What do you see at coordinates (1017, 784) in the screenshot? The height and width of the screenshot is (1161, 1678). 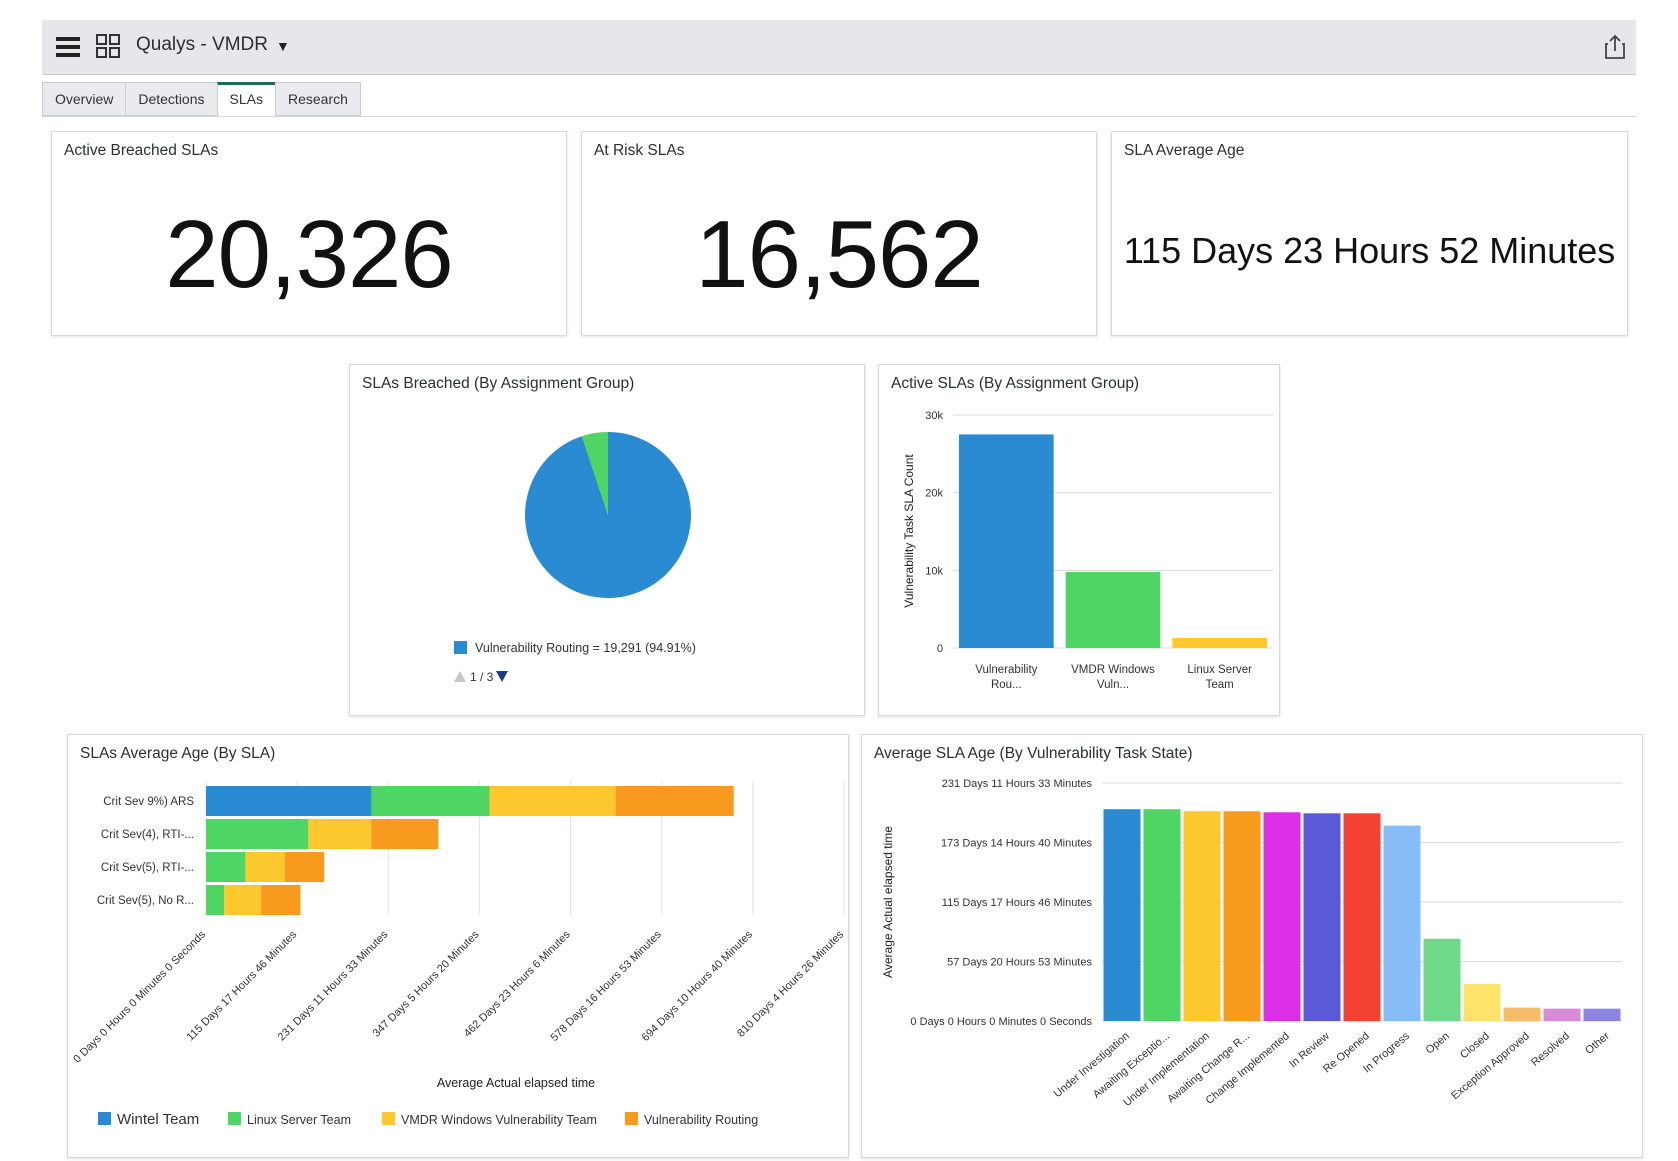 I see `y-tick-label: 231 Days 11 Hours 33 Minutes` at bounding box center [1017, 784].